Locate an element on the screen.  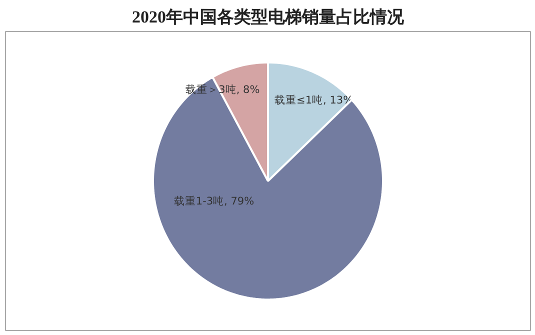
slice-label: 载重1-3吨, 79% is located at coordinates (214, 201).